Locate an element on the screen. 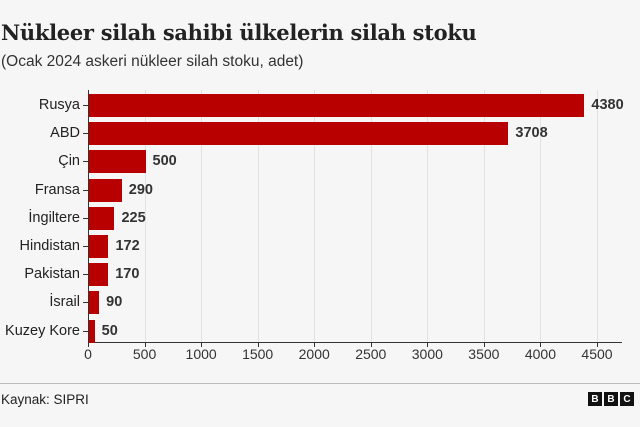 The image size is (640, 427). category-label: İngiltere is located at coordinates (54, 217).